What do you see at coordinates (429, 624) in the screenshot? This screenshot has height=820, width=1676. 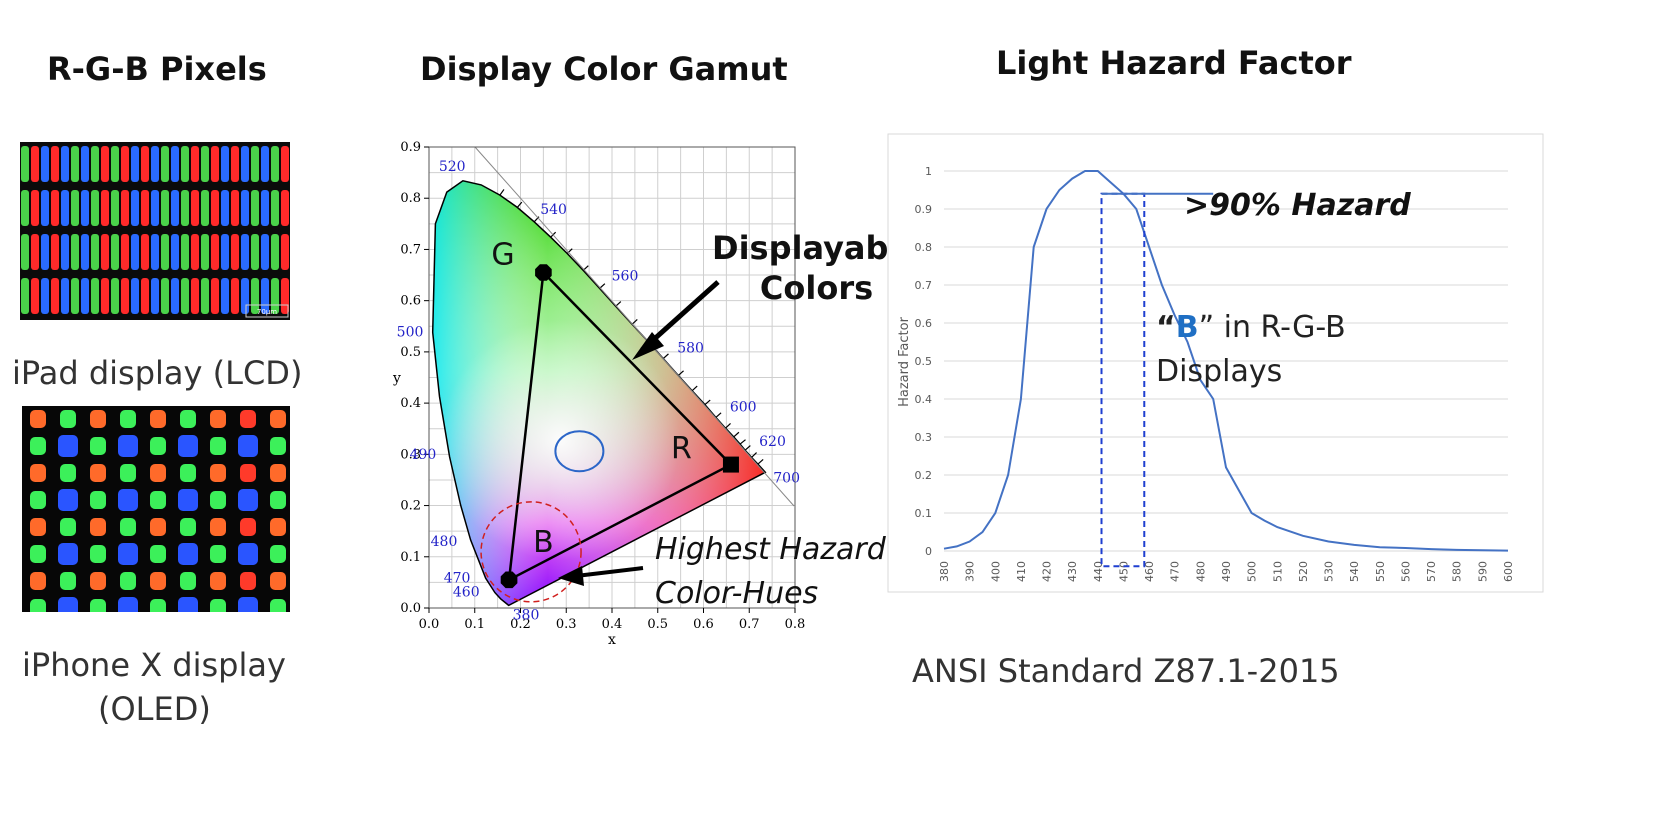 I see `x-tick-label: 0.0` at bounding box center [429, 624].